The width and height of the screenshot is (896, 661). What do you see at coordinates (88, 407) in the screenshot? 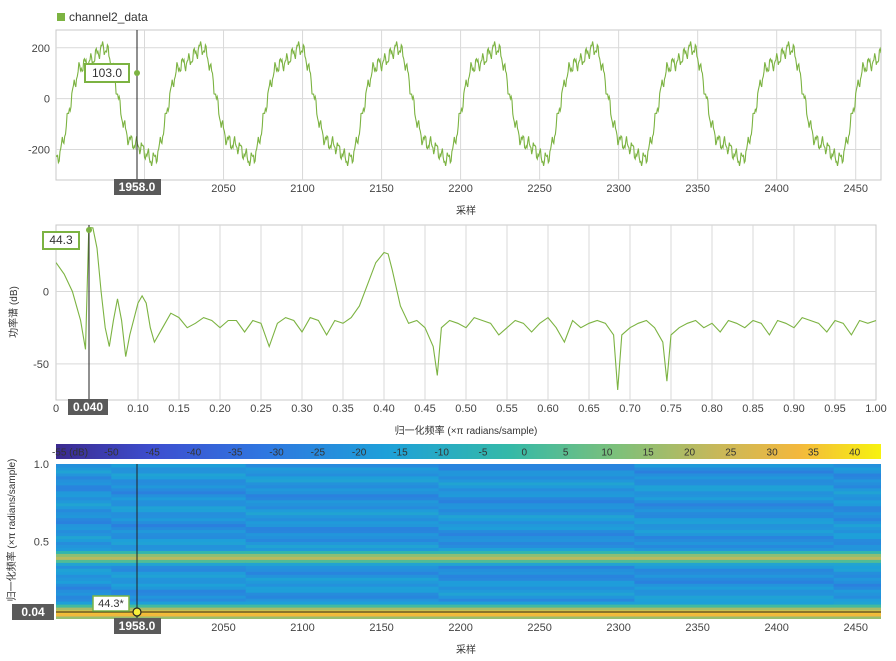
I see `x-cursor-label: 0.040` at bounding box center [88, 407].